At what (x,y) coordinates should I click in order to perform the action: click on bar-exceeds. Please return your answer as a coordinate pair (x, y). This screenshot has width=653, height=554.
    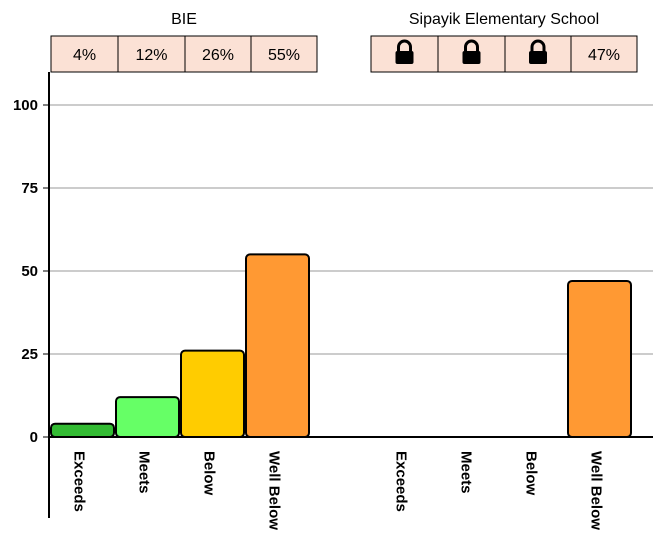
    Looking at the image, I should click on (82, 430).